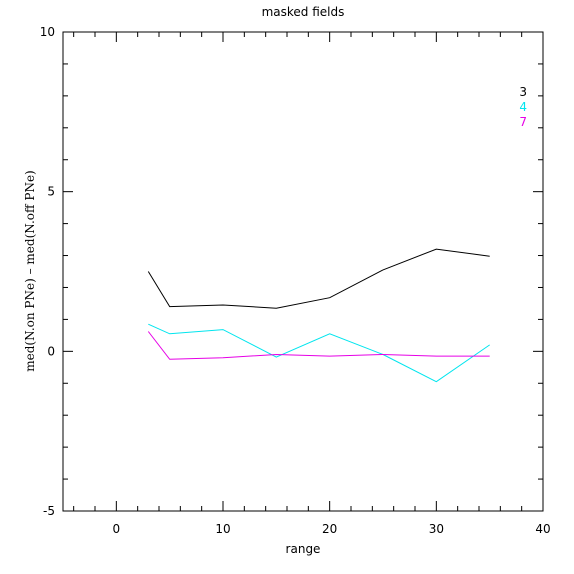 The width and height of the screenshot is (574, 574). I want to click on legend-entry-4: 4, so click(523, 107).